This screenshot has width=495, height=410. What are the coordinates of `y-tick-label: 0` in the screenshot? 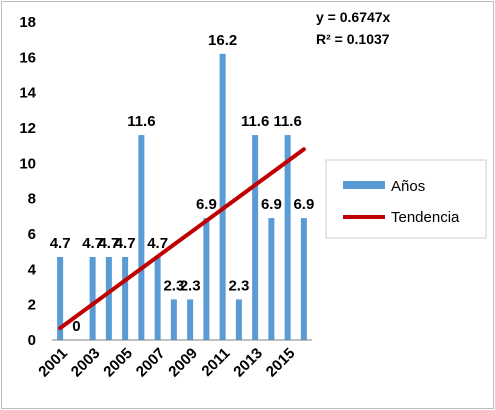 It's located at (32, 340).